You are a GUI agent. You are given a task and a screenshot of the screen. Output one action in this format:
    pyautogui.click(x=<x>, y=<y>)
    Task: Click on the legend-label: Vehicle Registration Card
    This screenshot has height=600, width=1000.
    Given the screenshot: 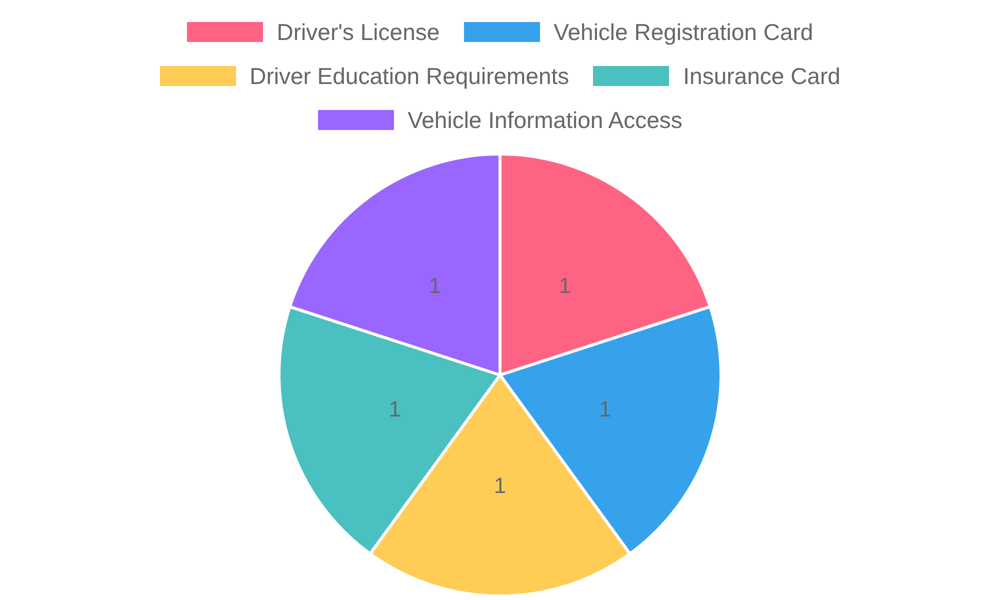 What is the action you would take?
    pyautogui.click(x=684, y=32)
    